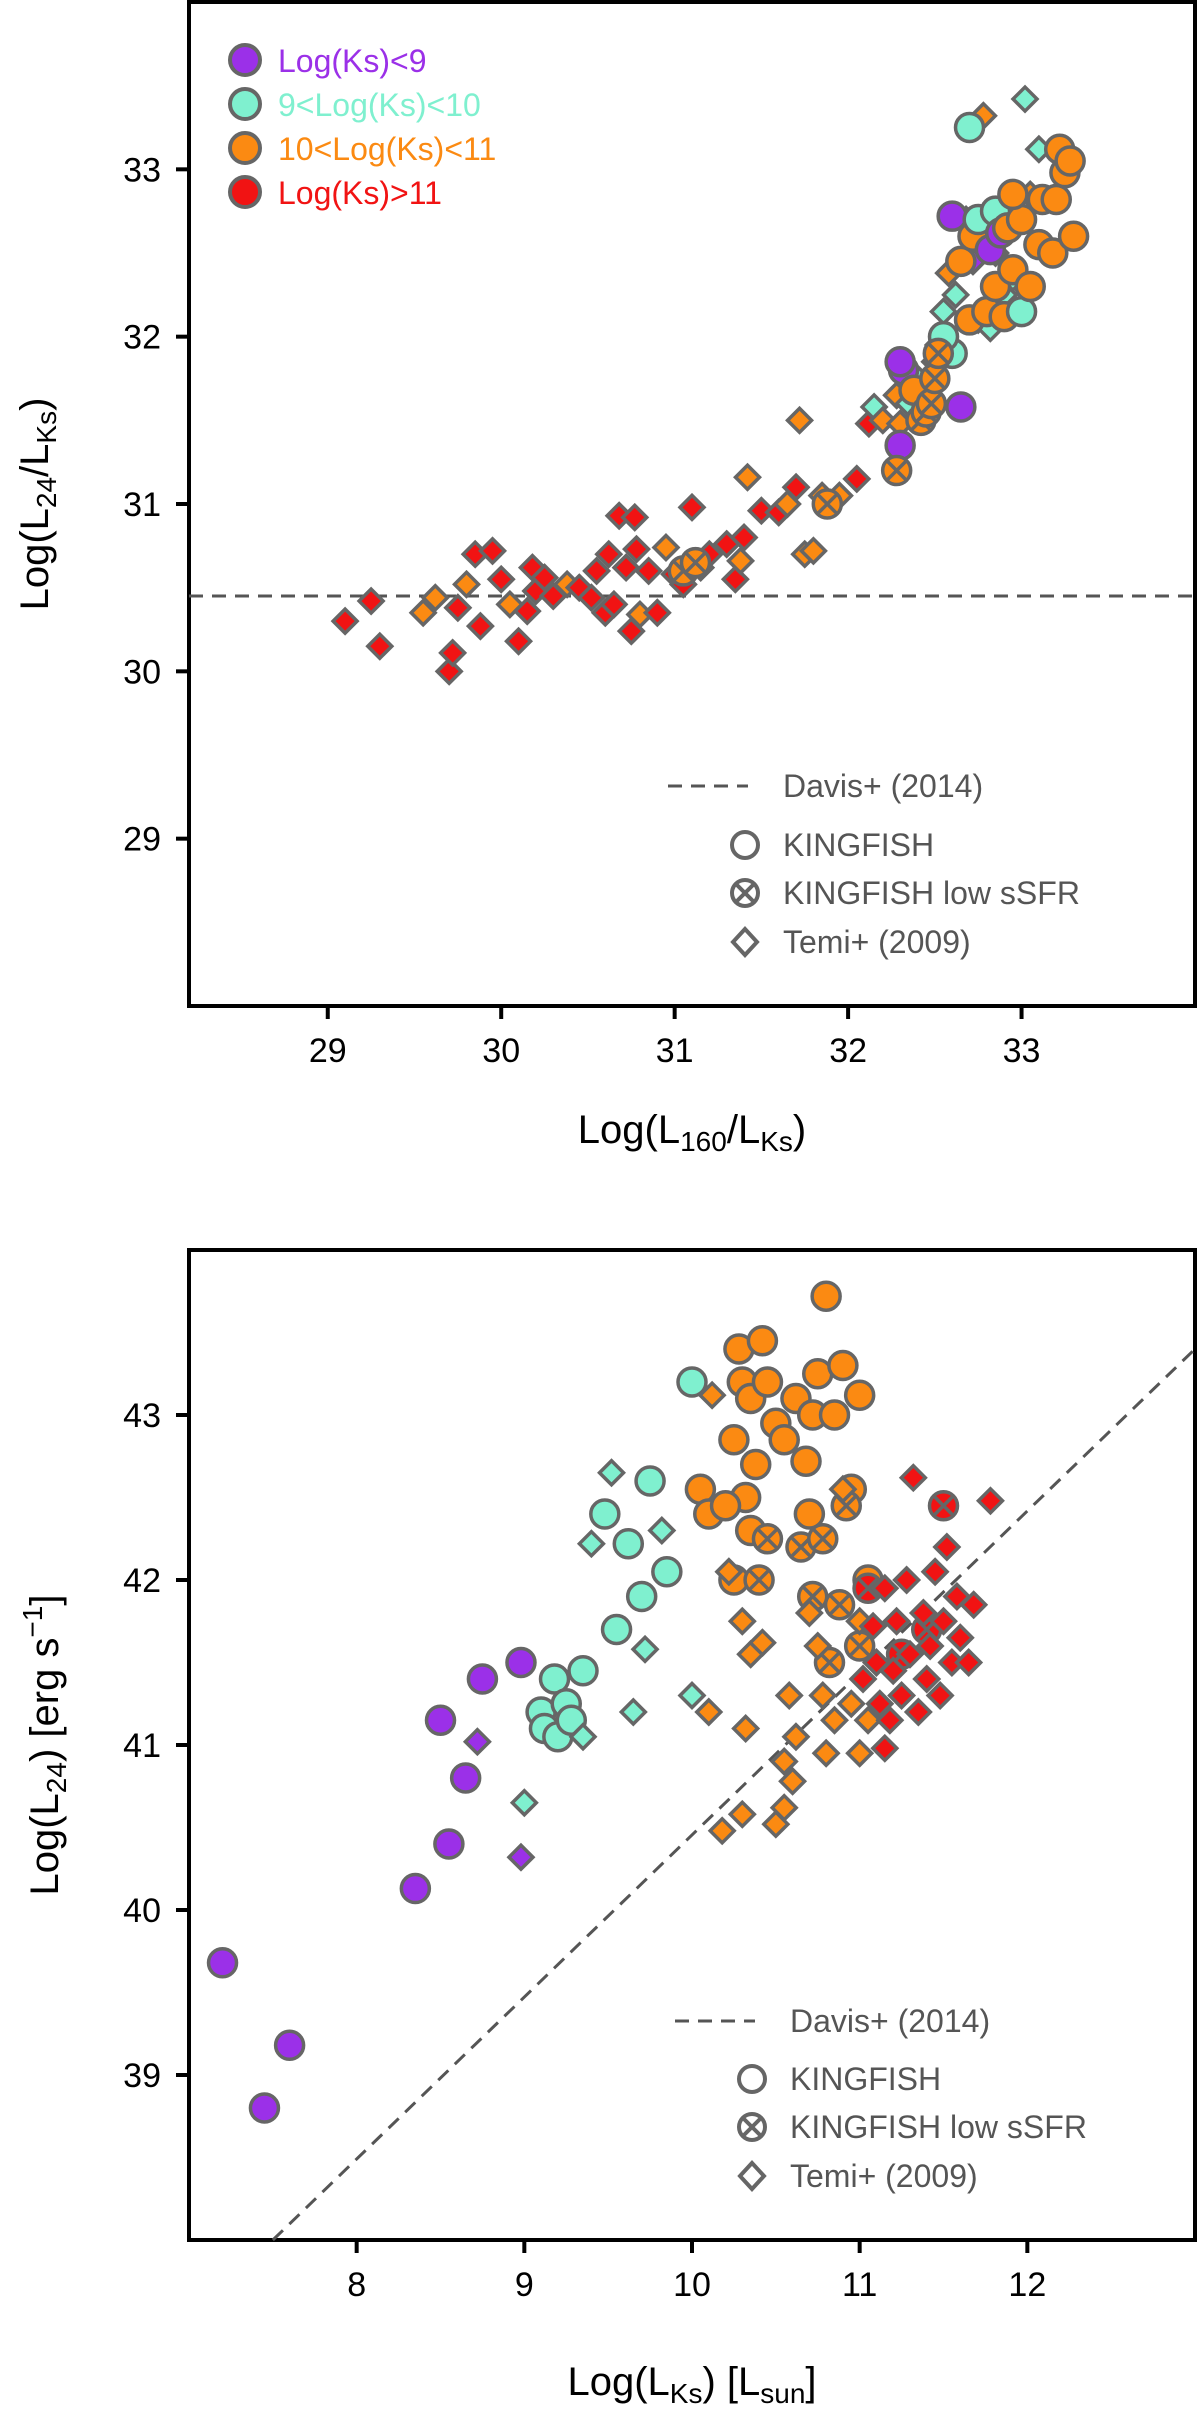 The height and width of the screenshot is (2410, 1200). What do you see at coordinates (938, 2127) in the screenshot?
I see `bottom-legend-kingfish-low: KINGFISH low sSFR` at bounding box center [938, 2127].